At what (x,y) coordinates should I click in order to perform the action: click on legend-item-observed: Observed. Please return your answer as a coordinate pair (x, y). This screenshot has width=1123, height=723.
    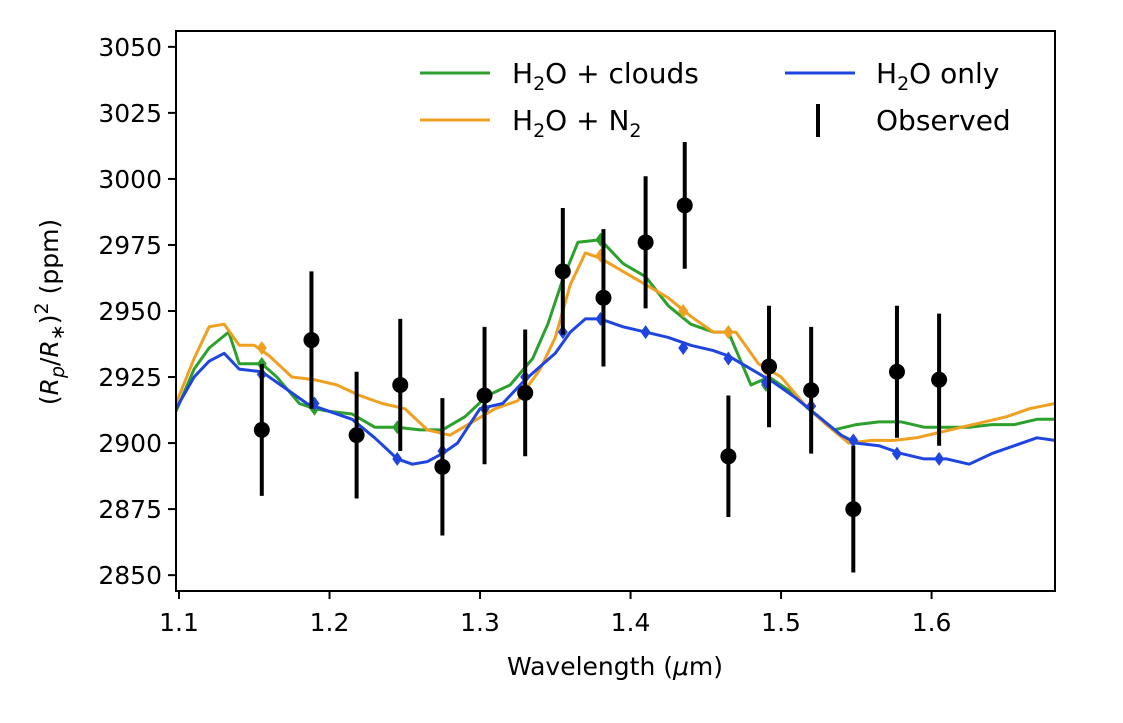
    Looking at the image, I should click on (913, 120).